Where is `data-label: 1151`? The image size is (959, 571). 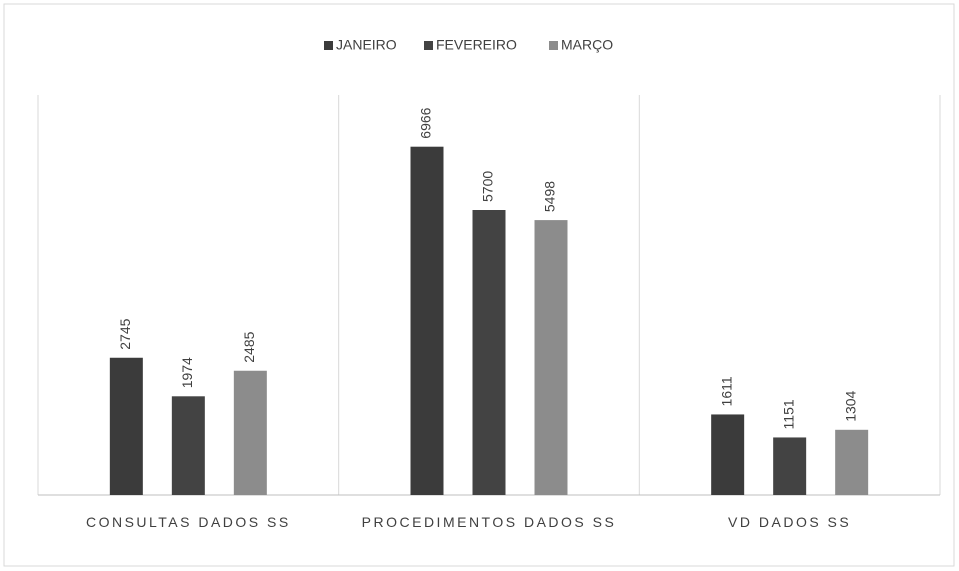
data-label: 1151 is located at coordinates (788, 414).